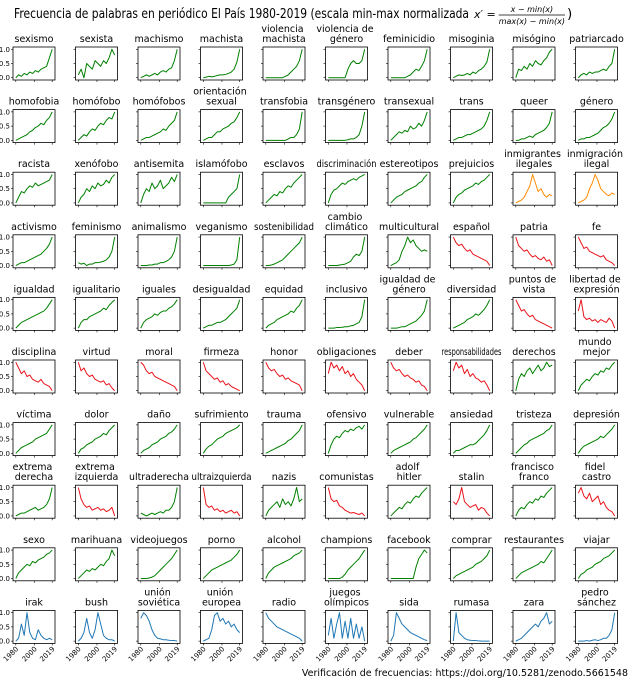 The width and height of the screenshot is (634, 680). Describe the element at coordinates (409, 39) in the screenshot. I see `panel-title: feminicidio` at that location.